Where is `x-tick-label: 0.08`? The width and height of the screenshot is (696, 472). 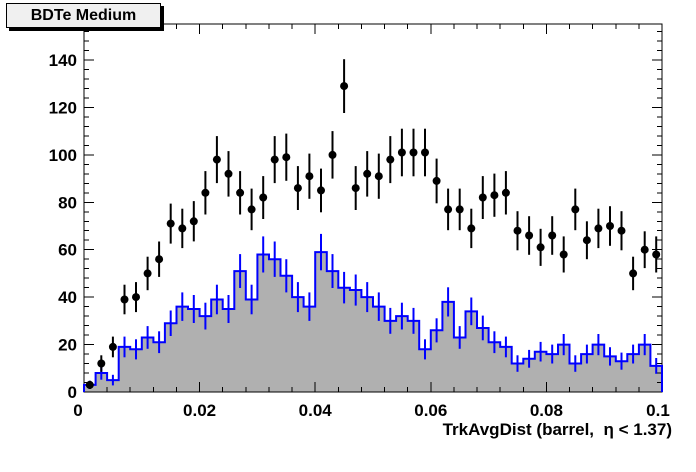
x-tick-label: 0.08 is located at coordinates (546, 410).